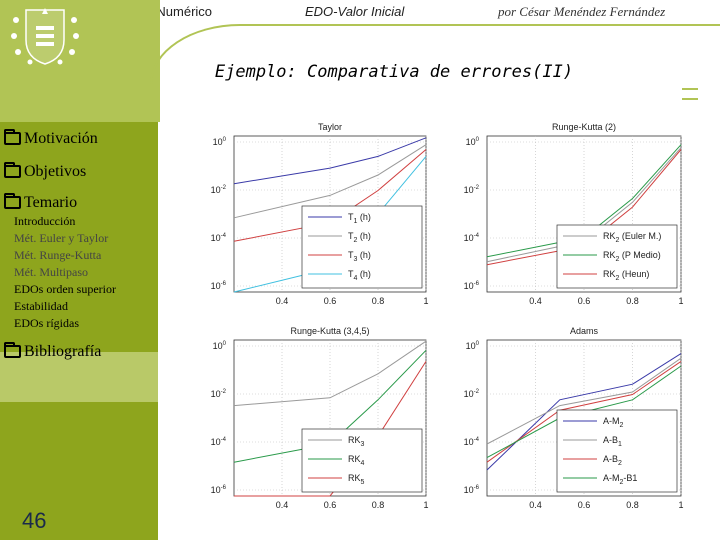 This screenshot has width=720, height=540. I want to click on legend-label: T2 (h), so click(359, 237).